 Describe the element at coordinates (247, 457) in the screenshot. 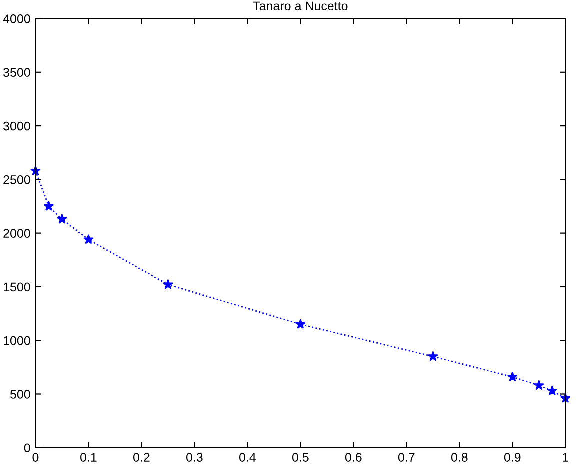

I see `x-tick-label: 0.4` at that location.